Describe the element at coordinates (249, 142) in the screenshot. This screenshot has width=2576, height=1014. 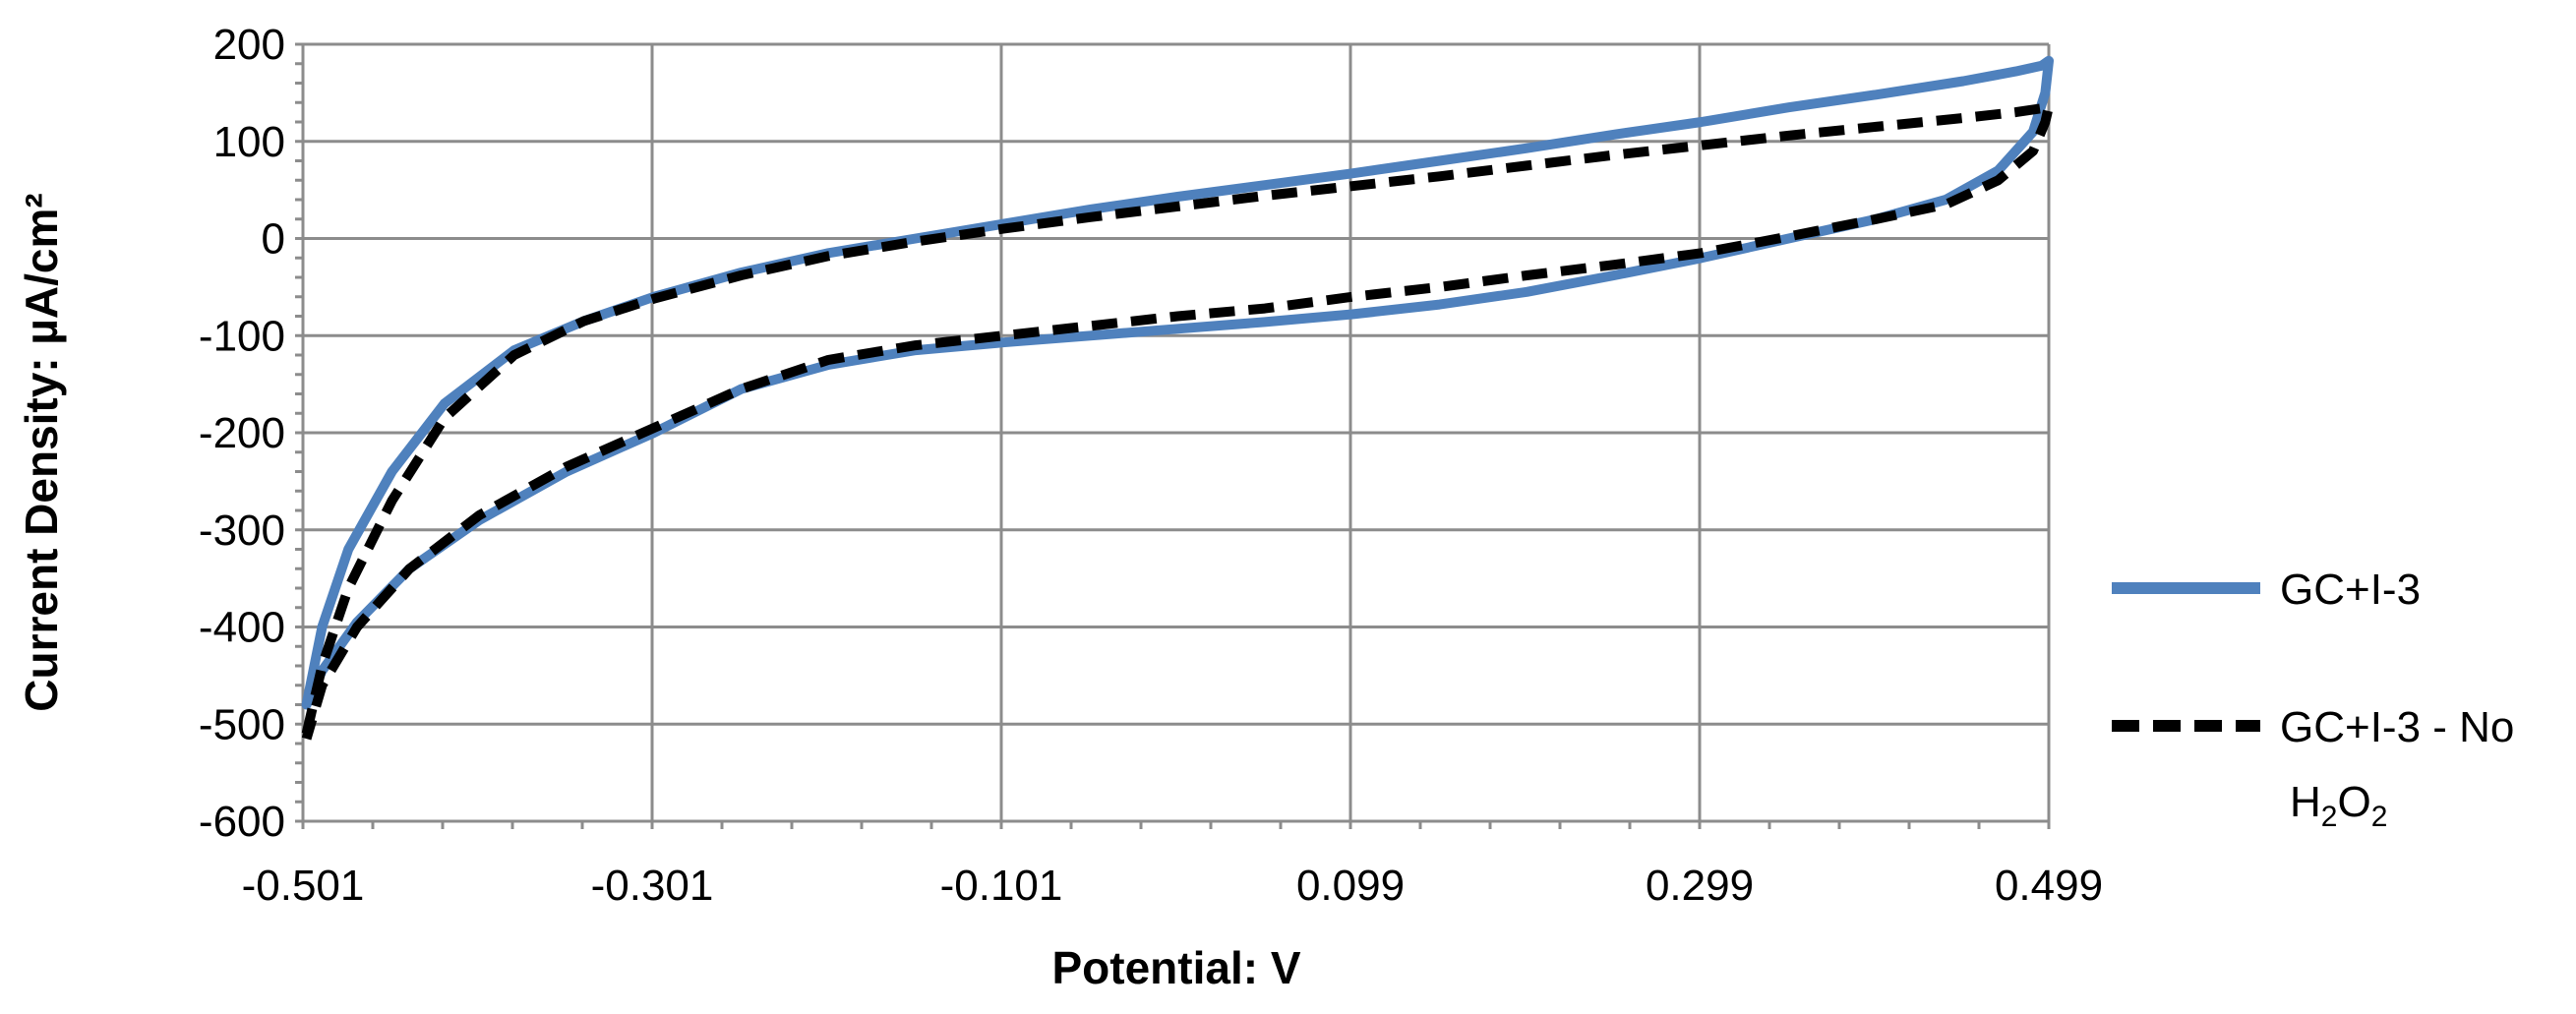
I see `y-tick-label: 100` at that location.